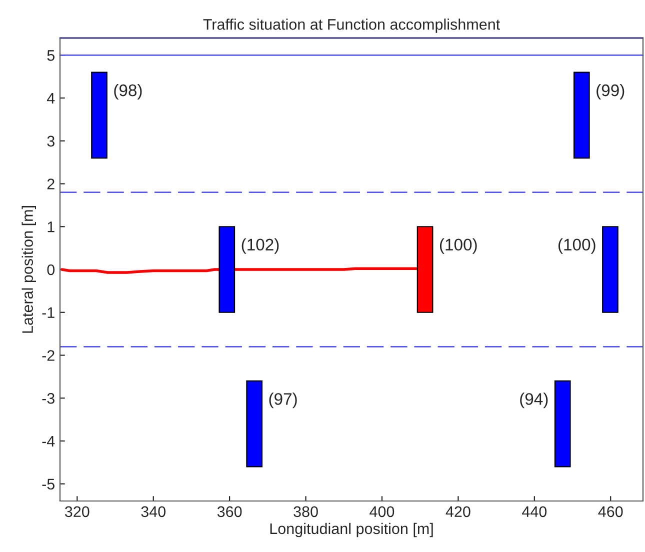 The height and width of the screenshot is (552, 645). What do you see at coordinates (351, 530) in the screenshot?
I see `x-axis-title: Longitudianl position [m]` at bounding box center [351, 530].